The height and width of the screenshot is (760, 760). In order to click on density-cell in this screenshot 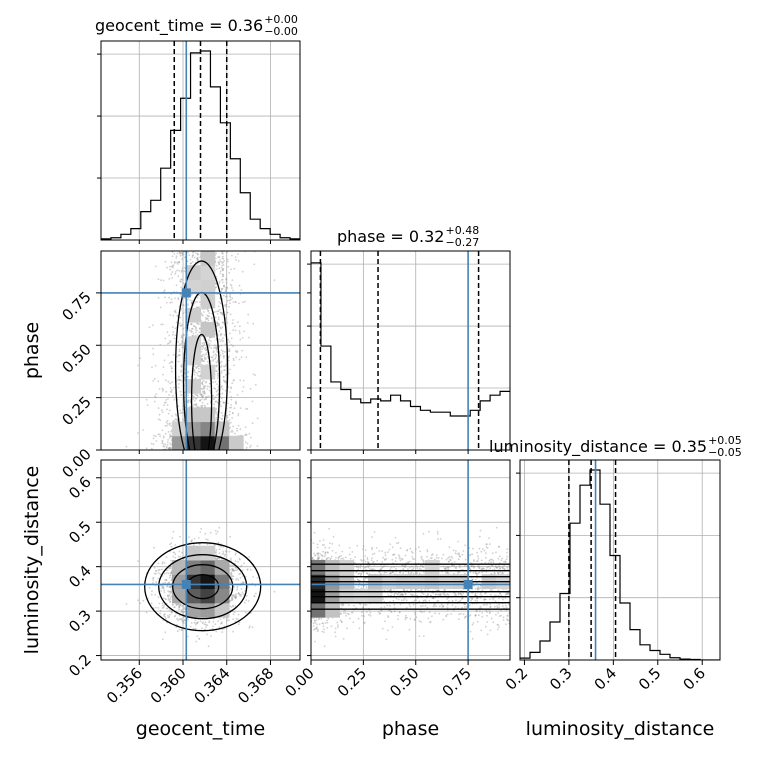, I will do `click(193, 272)`.